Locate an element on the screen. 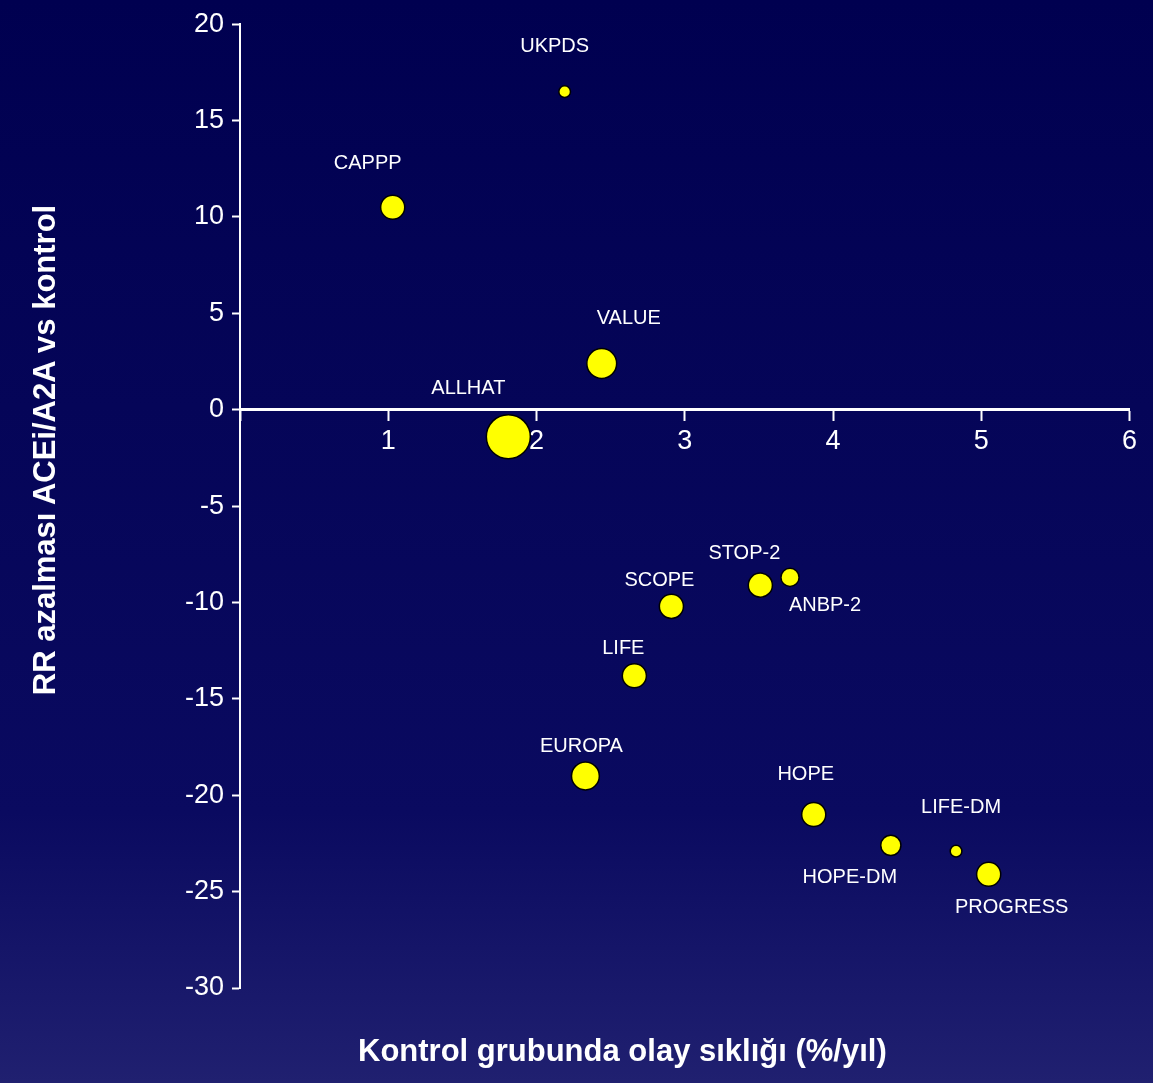 This screenshot has height=1083, width=1153. annotation: VALUE is located at coordinates (628, 316).